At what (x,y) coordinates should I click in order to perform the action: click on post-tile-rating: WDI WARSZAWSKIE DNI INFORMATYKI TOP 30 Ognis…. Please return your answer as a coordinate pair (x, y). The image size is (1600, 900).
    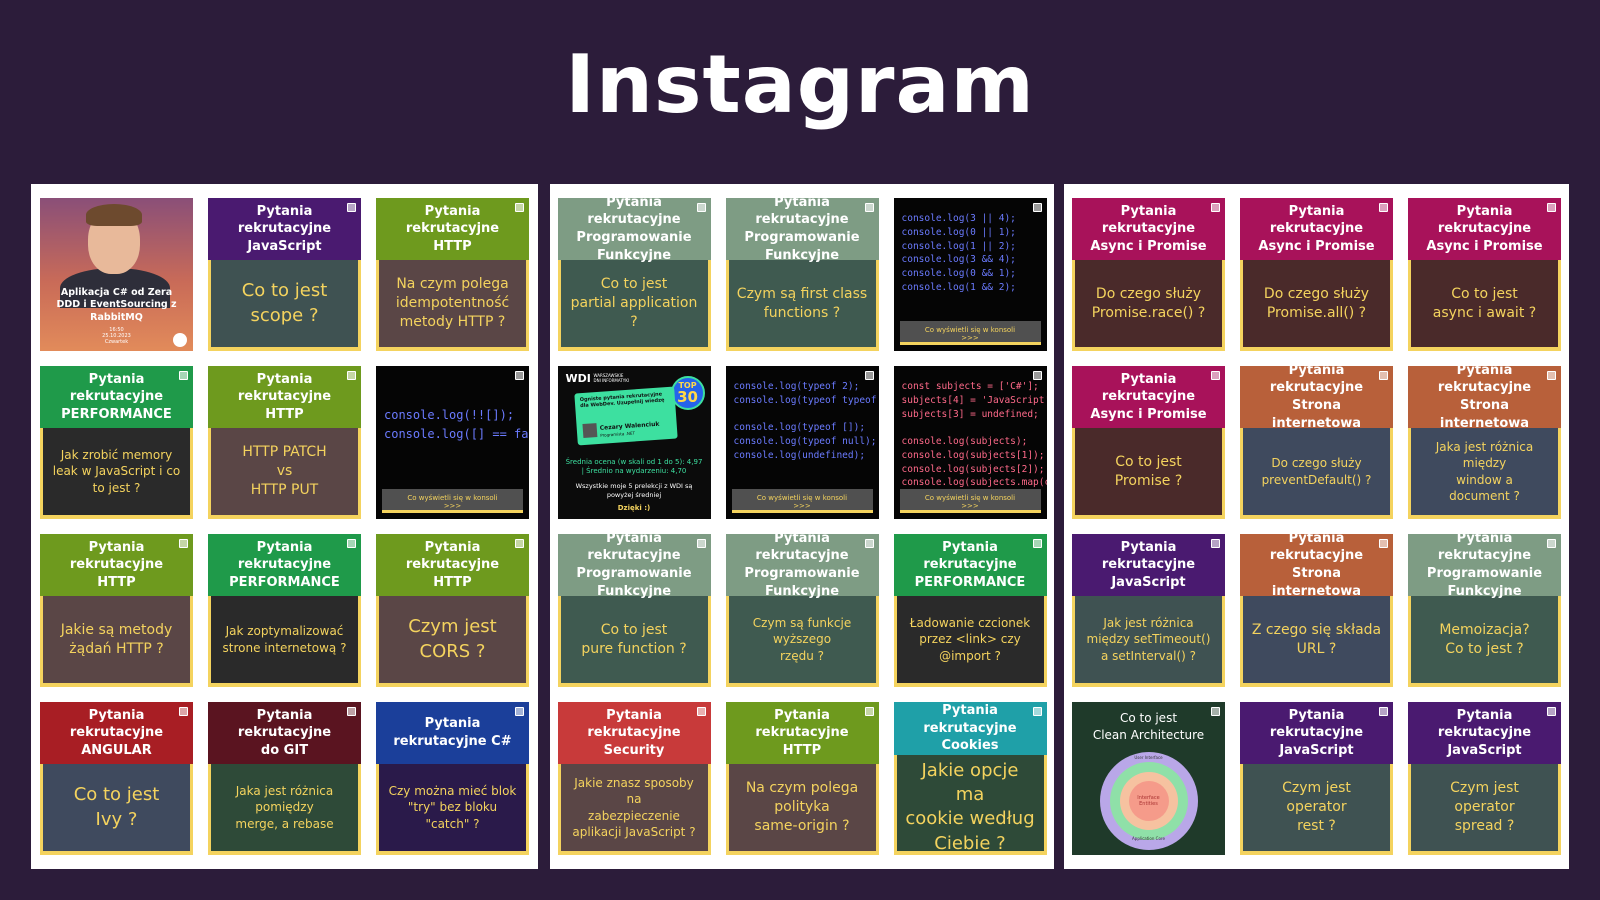
    Looking at the image, I should click on (634, 442).